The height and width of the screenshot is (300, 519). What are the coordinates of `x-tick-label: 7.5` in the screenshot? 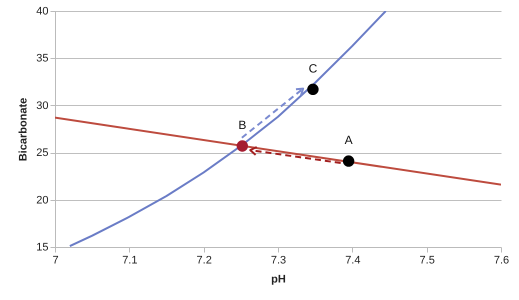 It's located at (427, 260).